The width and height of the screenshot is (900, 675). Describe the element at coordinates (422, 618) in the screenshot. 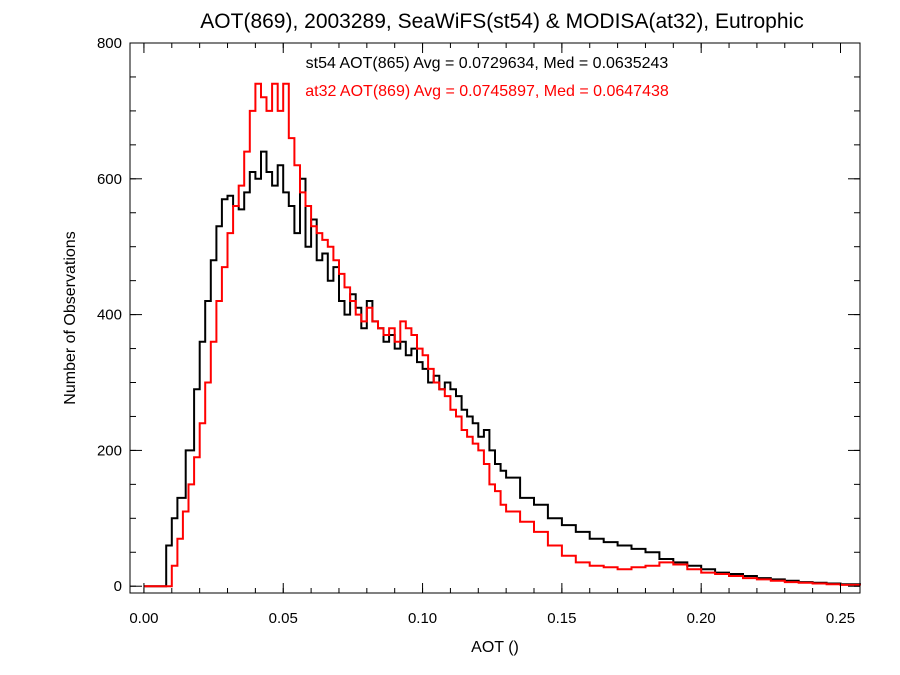

I see `x-tick-label: 0.10` at that location.